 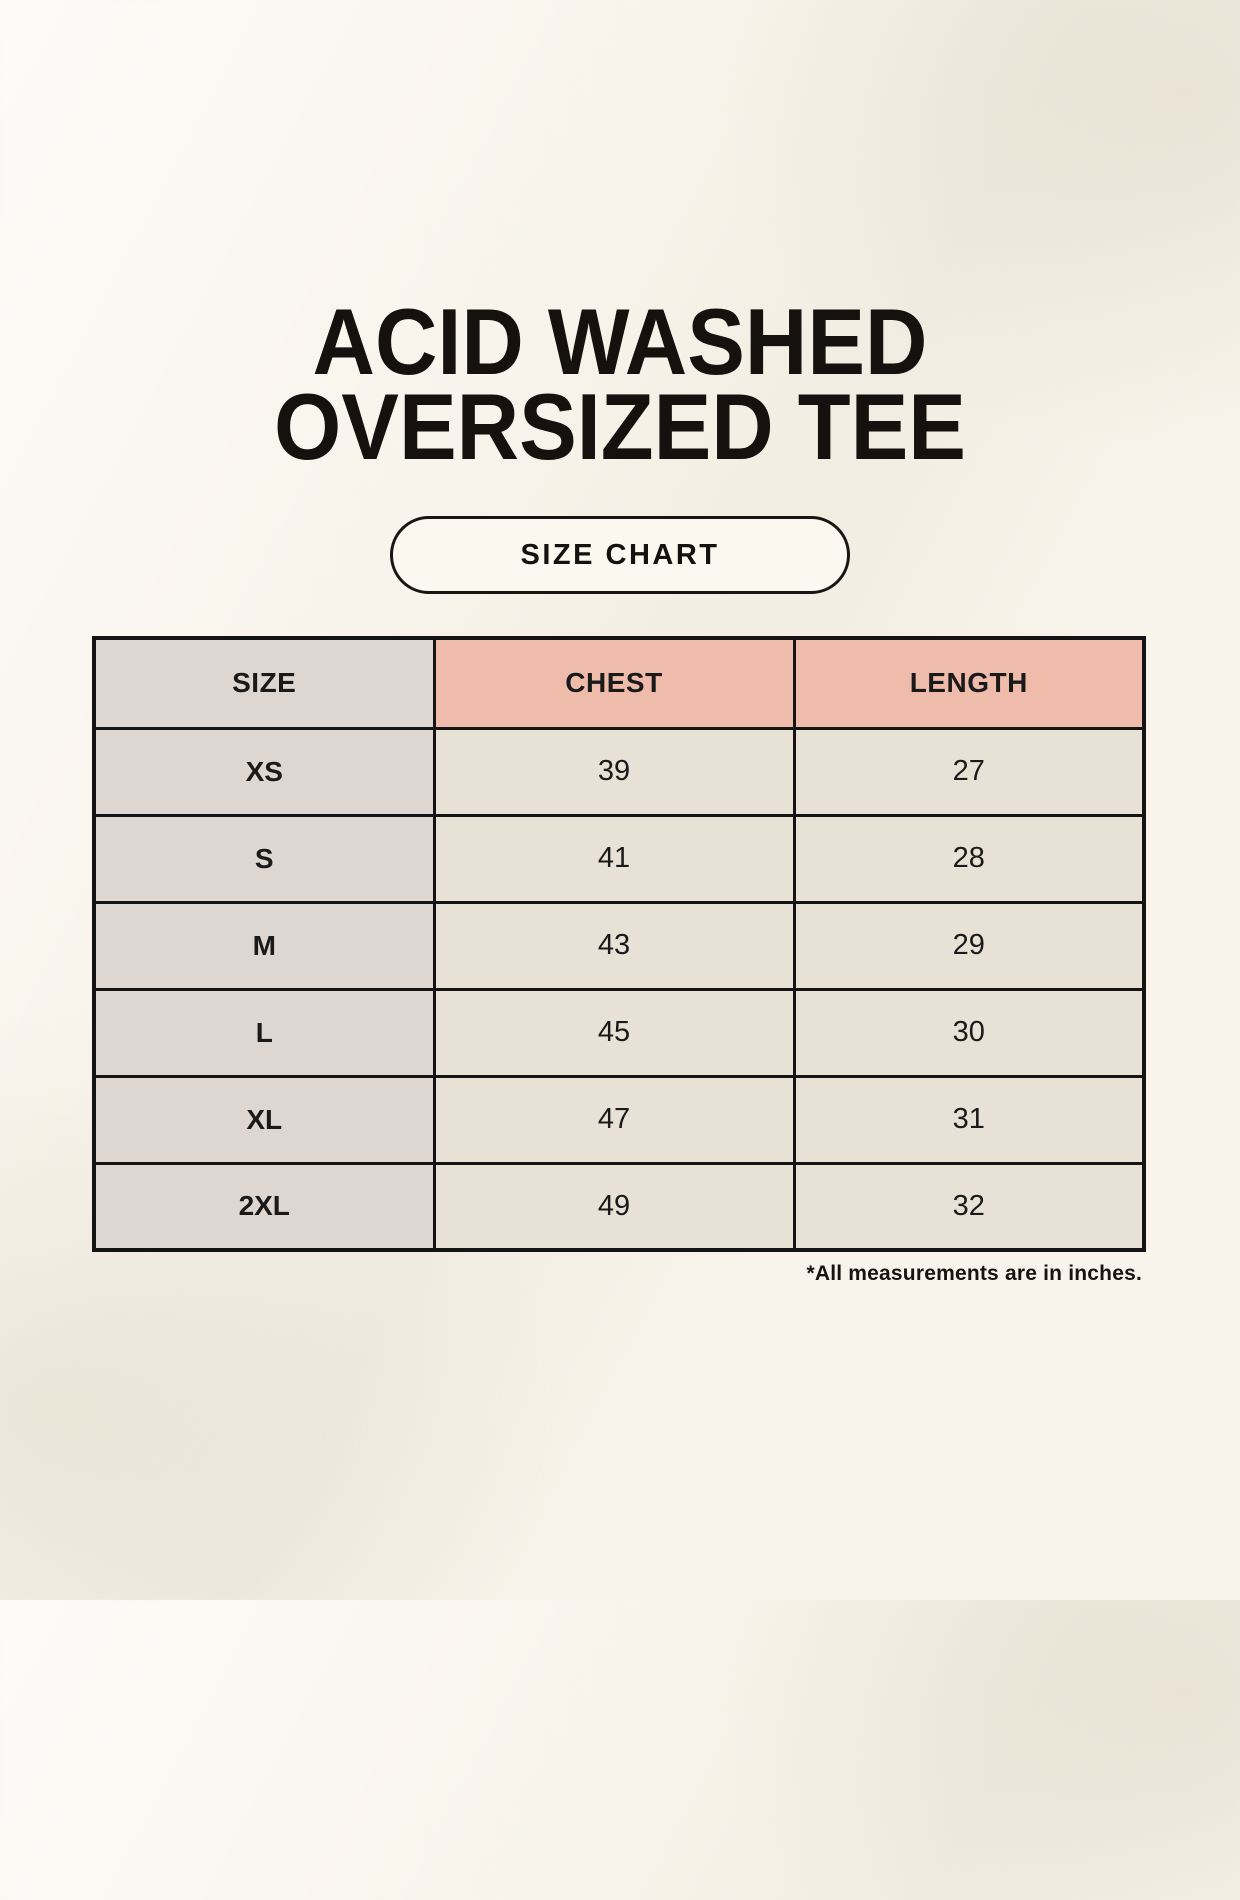 What do you see at coordinates (264, 1119) in the screenshot?
I see `size-label: XL` at bounding box center [264, 1119].